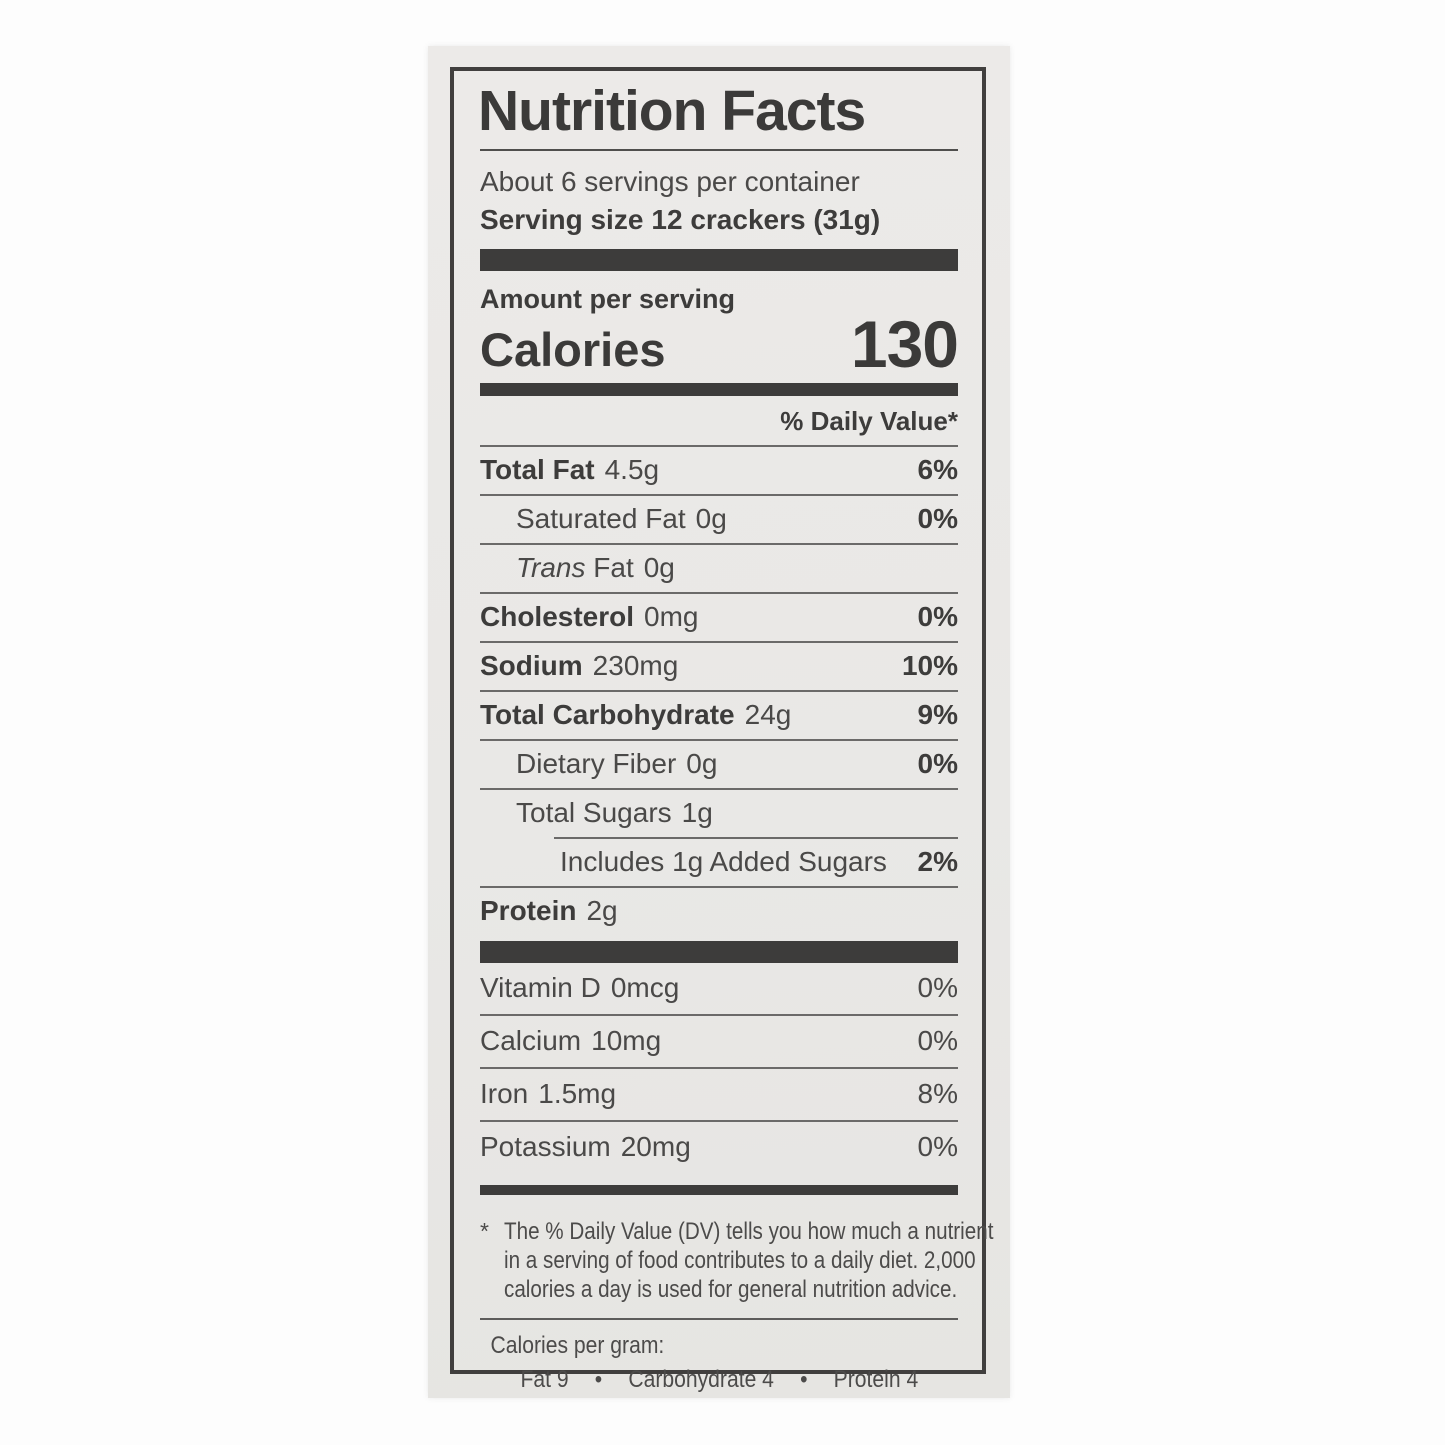 This screenshot has width=1445, height=1445. I want to click on nutrient-row-protein: Protein 2g, so click(549, 910).